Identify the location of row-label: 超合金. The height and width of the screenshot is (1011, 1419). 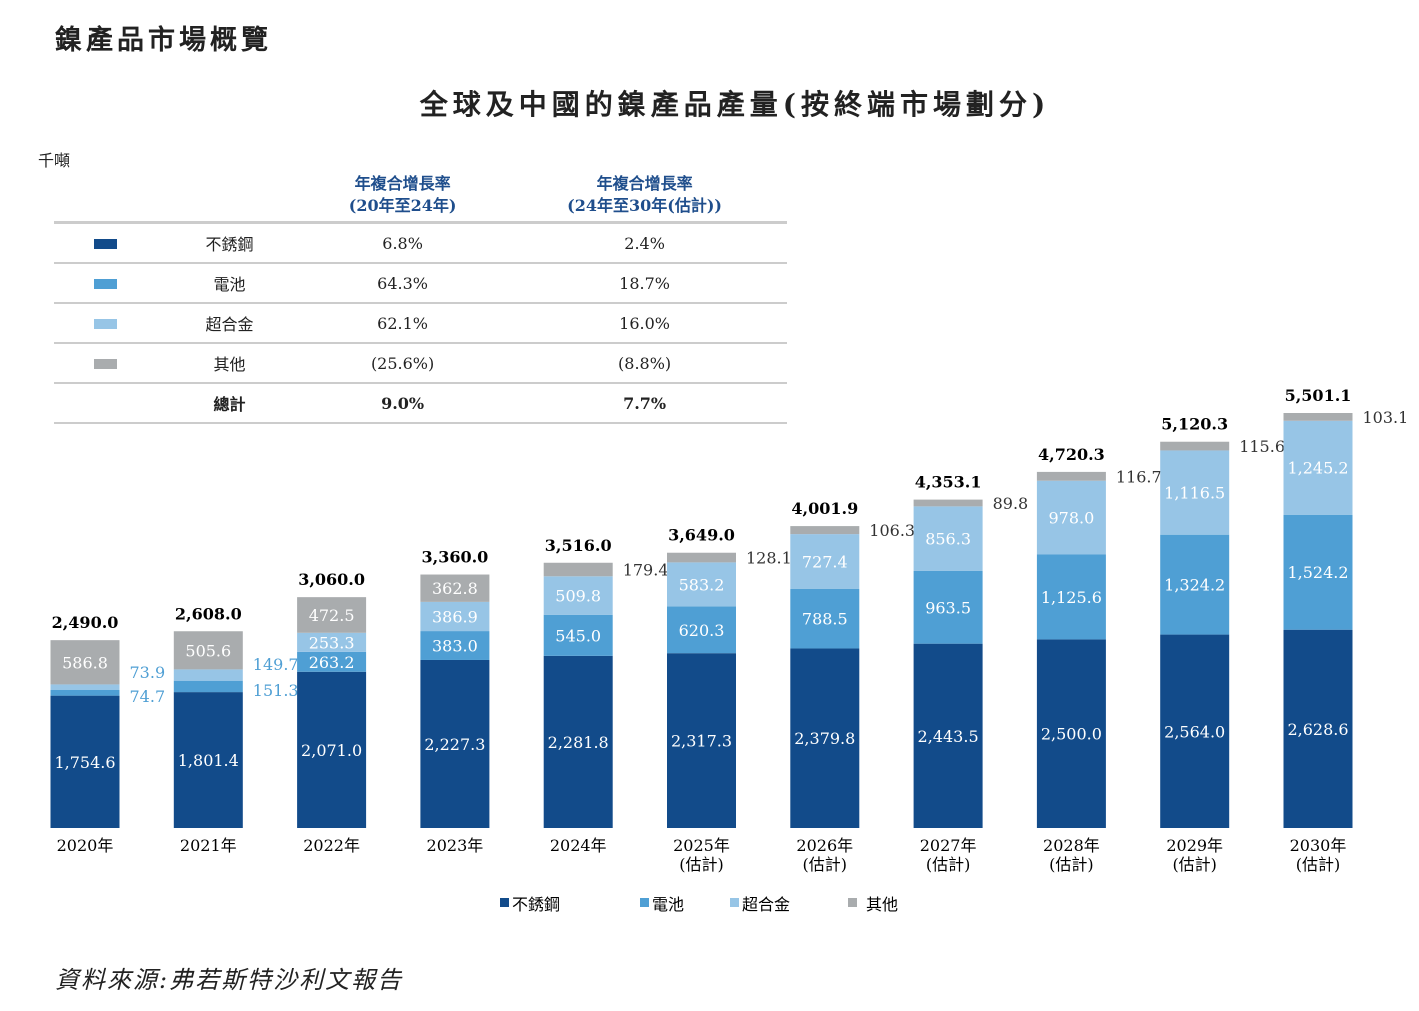
(229, 323).